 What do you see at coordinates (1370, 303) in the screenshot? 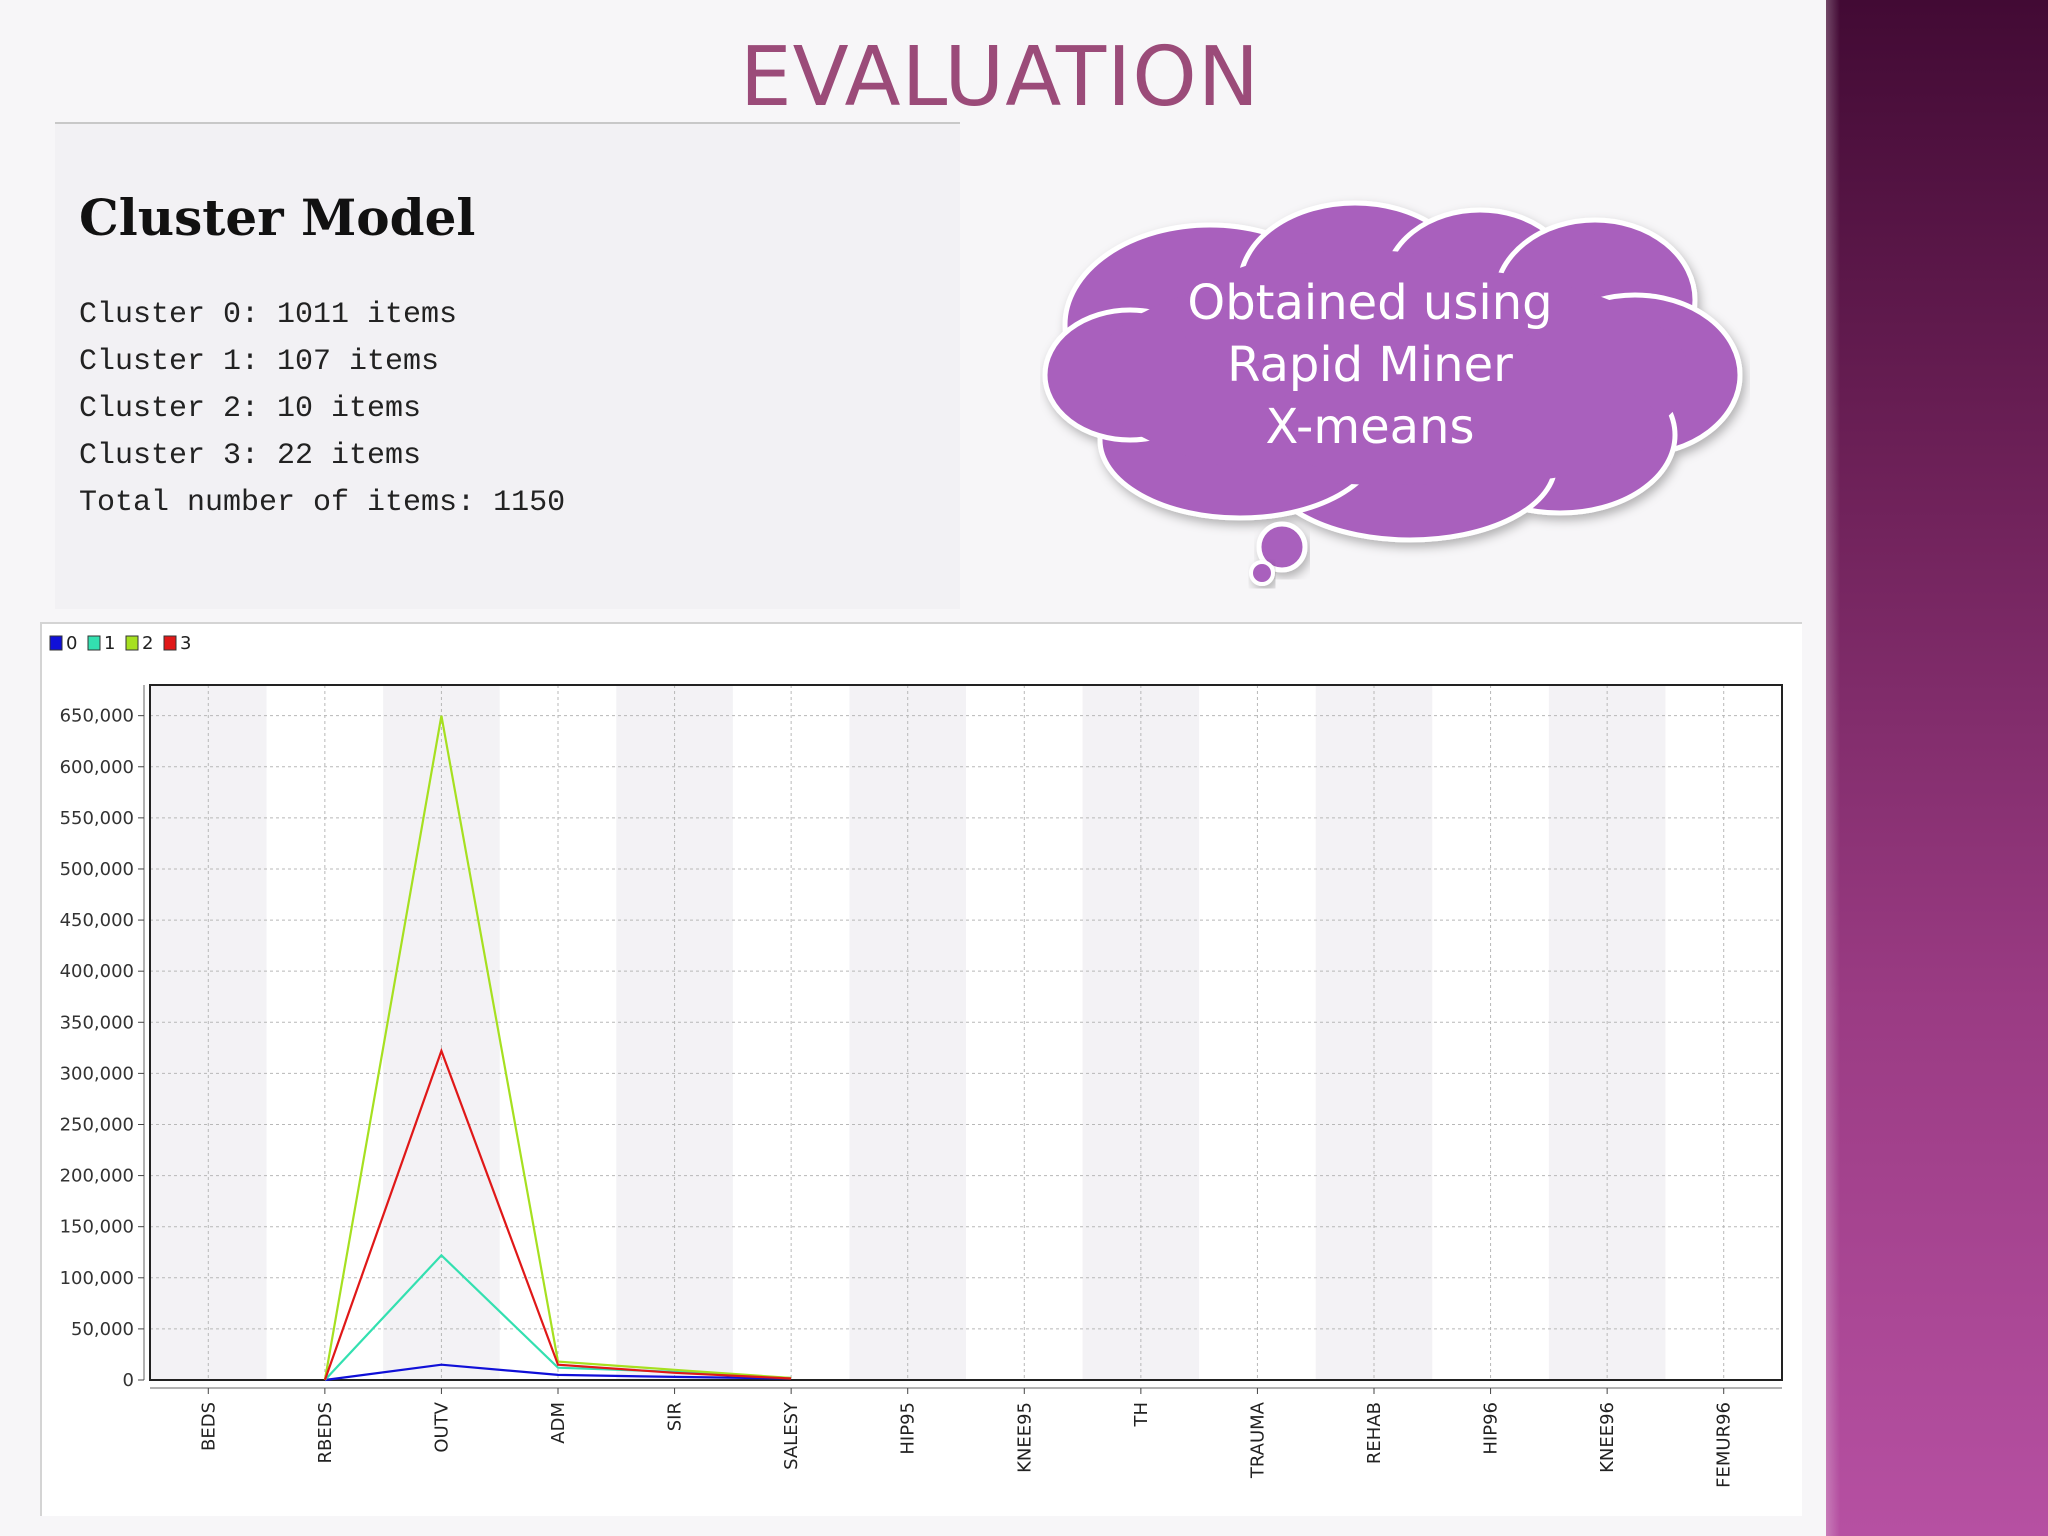
I see `callout-line-1: Obtained using` at bounding box center [1370, 303].